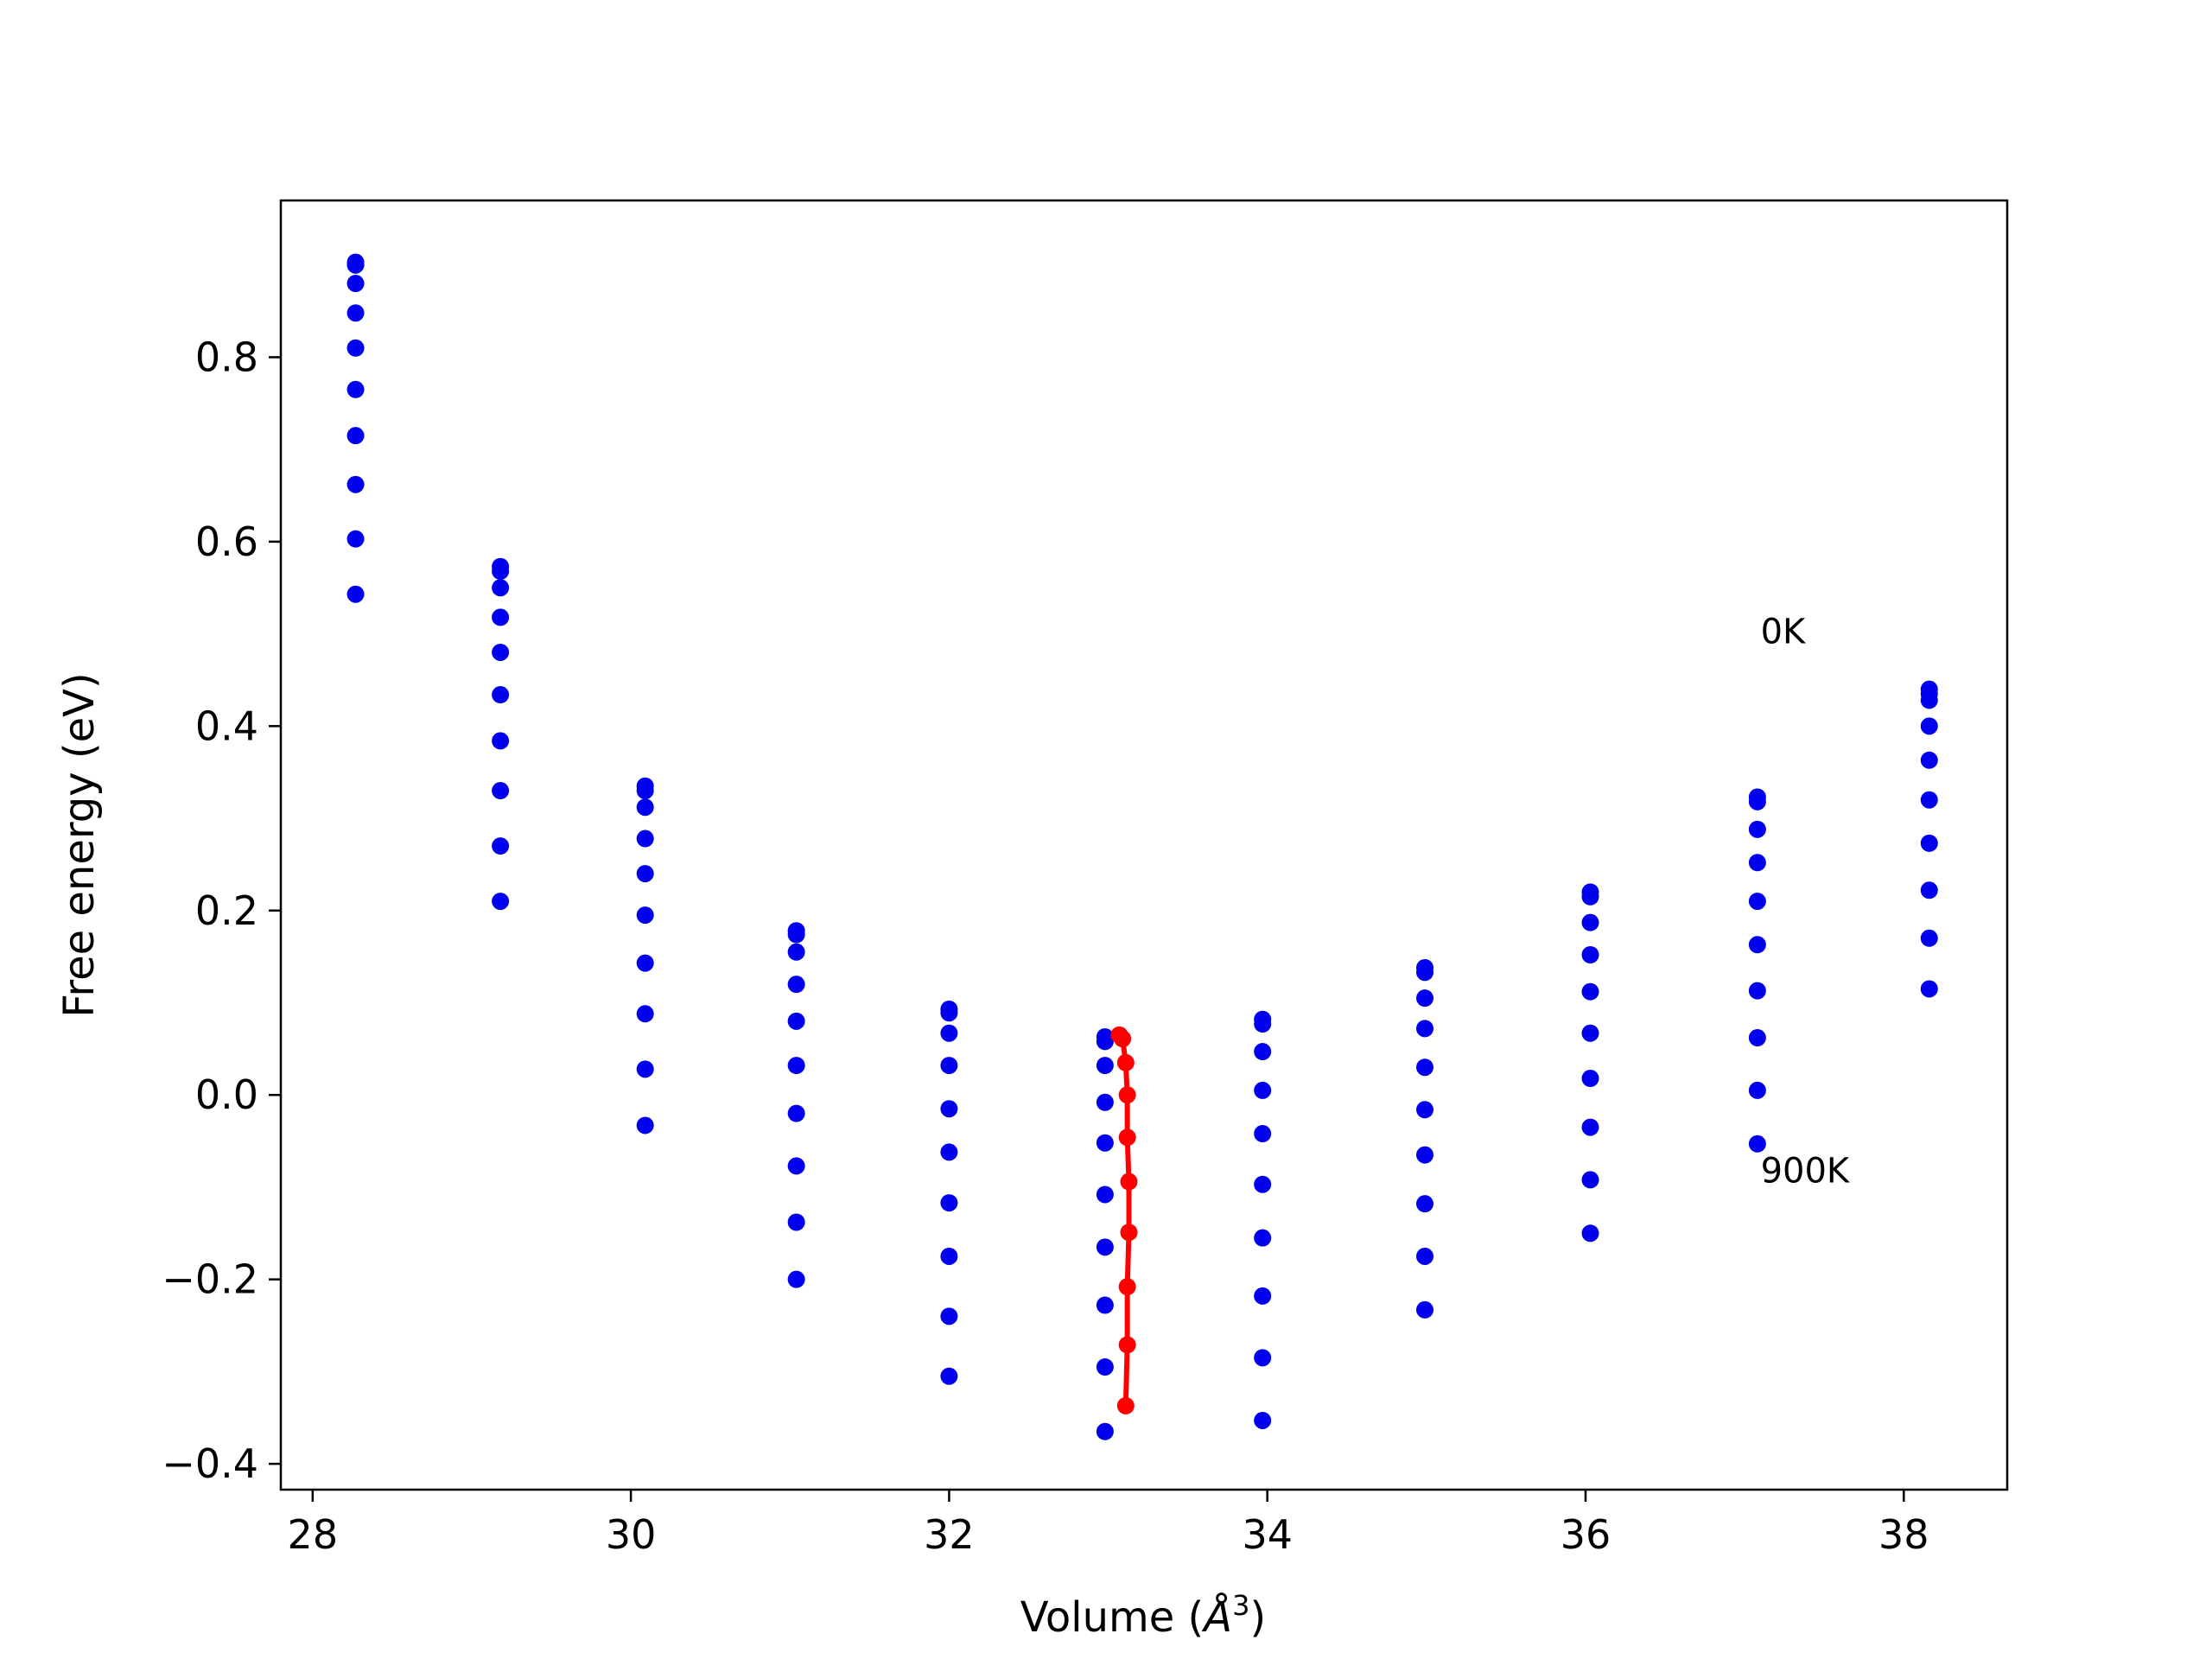  I want to click on x-tick-label: 30, so click(631, 1534).